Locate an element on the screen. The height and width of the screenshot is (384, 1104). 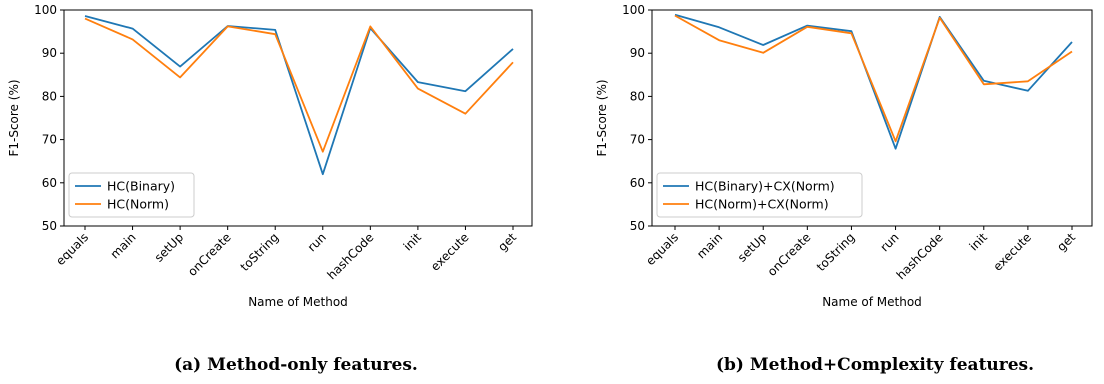
legend-entry: HC(Norm) is located at coordinates (138, 204).